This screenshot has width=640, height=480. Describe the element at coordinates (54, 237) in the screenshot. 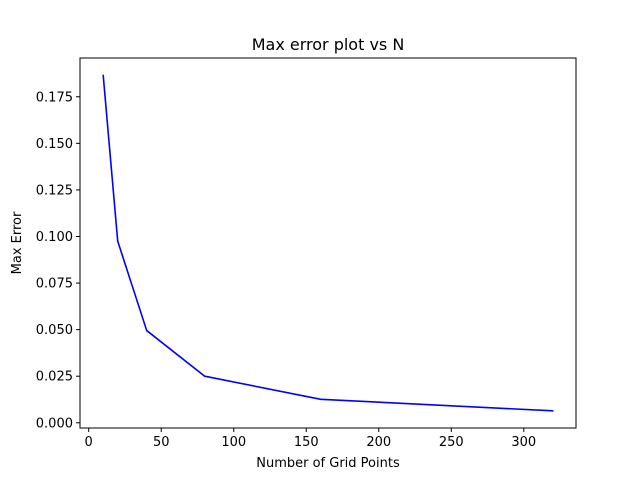

I see `y-tick-label: 0.100` at that location.